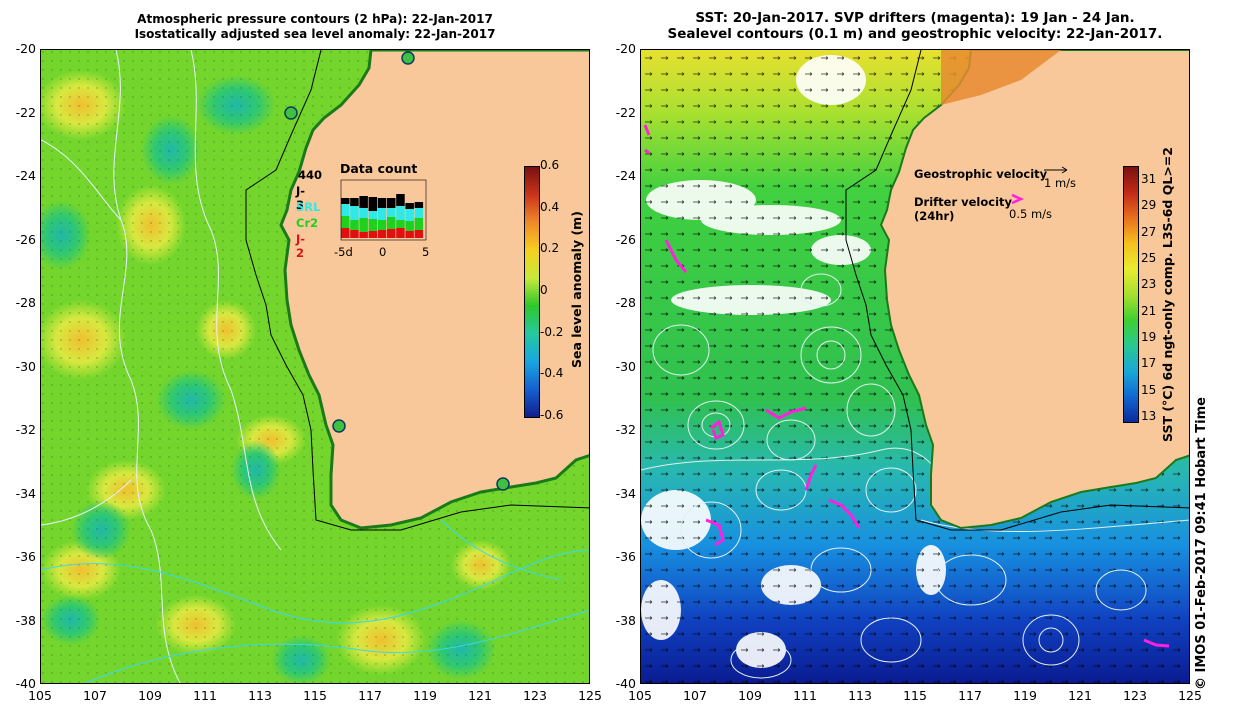 This screenshot has height=720, width=1250. What do you see at coordinates (1149, 258) in the screenshot?
I see `colorbar-tick: 25` at bounding box center [1149, 258].